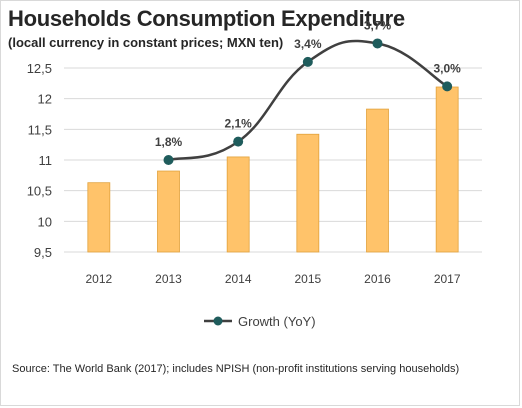  I want to click on x-tick-label: 2016, so click(377, 279).